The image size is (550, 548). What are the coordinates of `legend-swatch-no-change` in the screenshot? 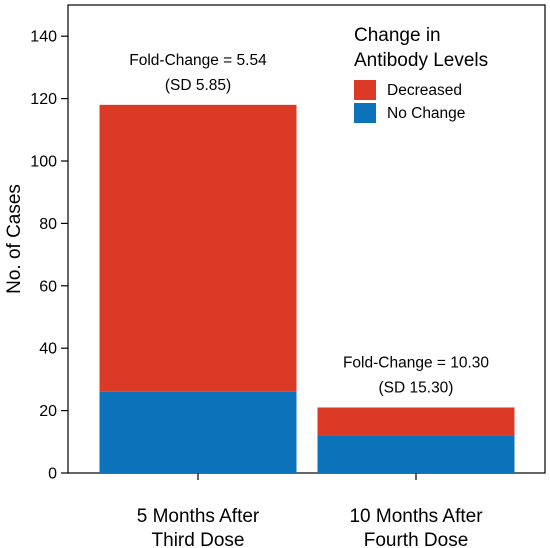 It's located at (365, 113).